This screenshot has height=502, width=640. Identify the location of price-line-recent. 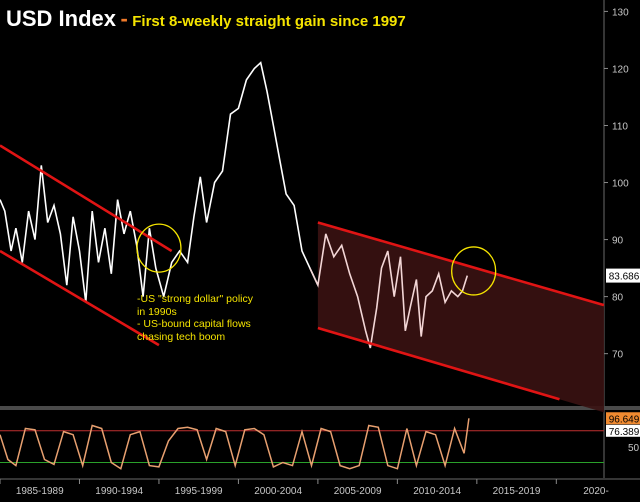
(389, 291).